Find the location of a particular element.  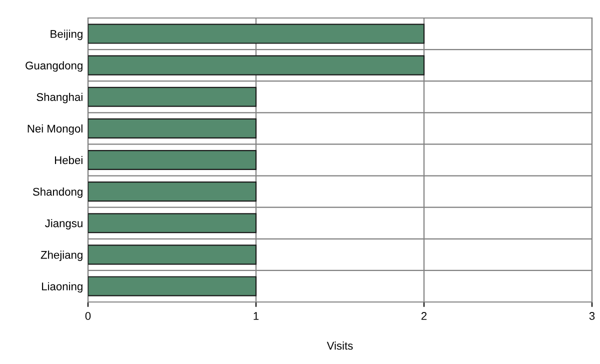

y-tick-label: Hebei is located at coordinates (68, 160).